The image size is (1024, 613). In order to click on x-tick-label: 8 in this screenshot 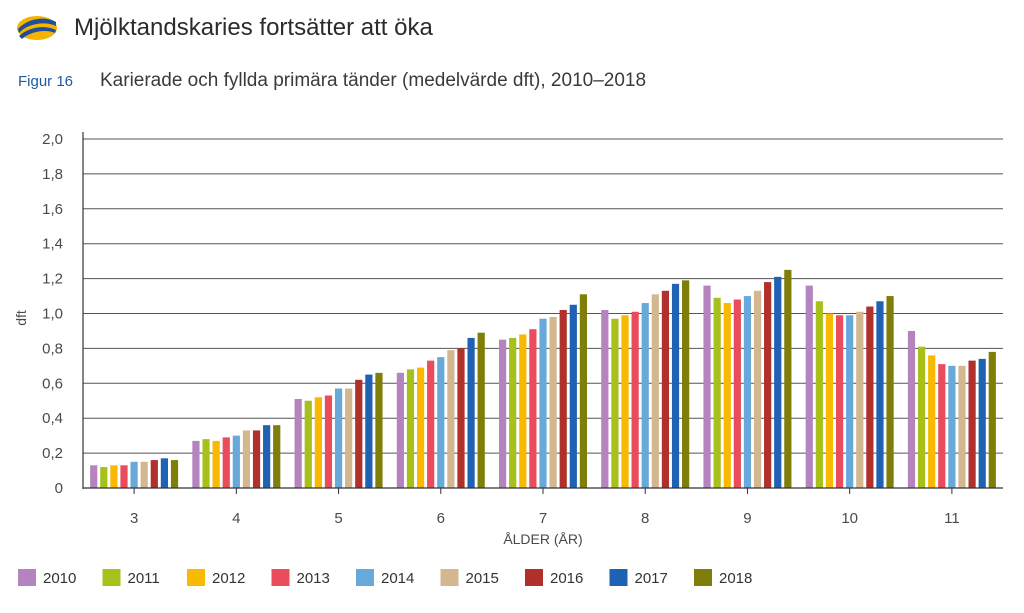, I will do `click(645, 518)`.